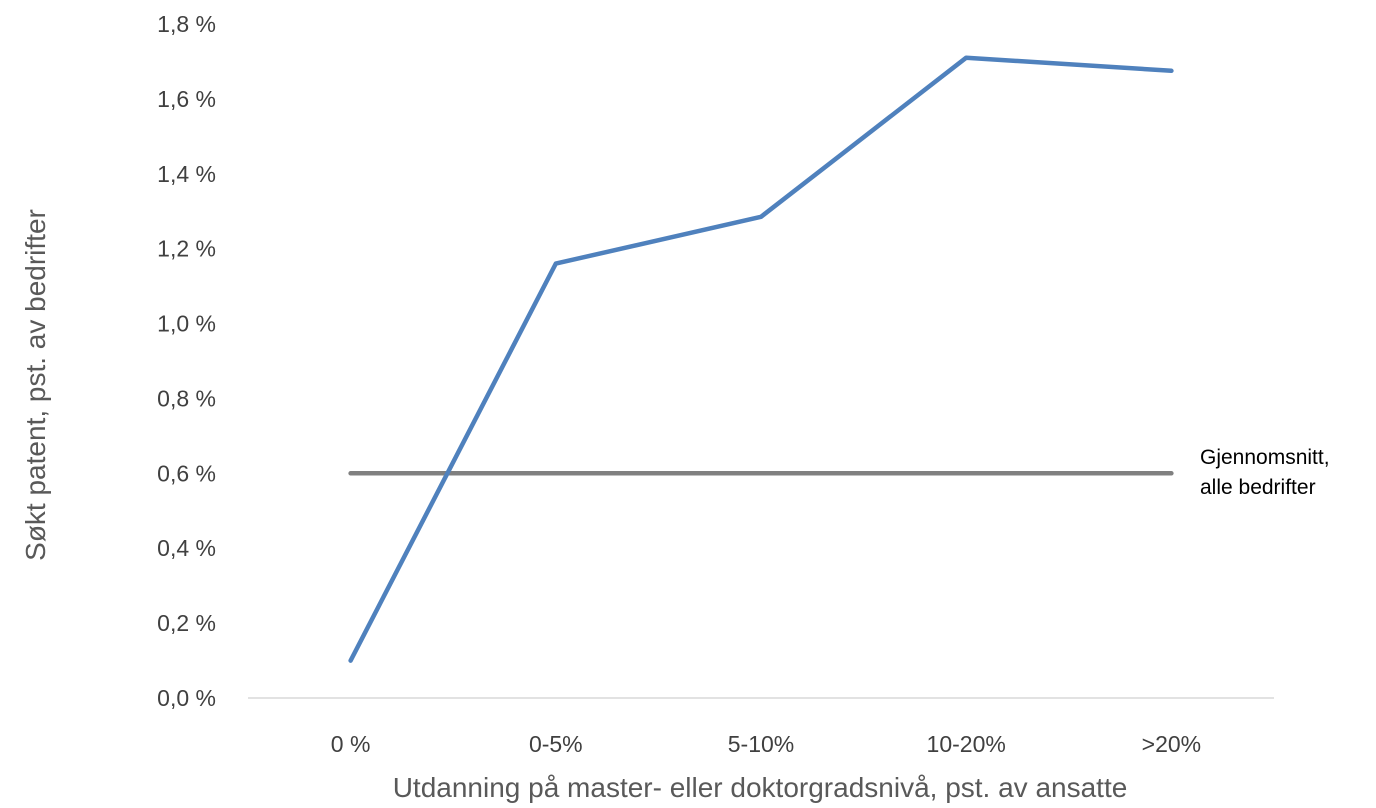  What do you see at coordinates (1258, 487) in the screenshot?
I see `average-line-annotation-line2: alle bedrifter` at bounding box center [1258, 487].